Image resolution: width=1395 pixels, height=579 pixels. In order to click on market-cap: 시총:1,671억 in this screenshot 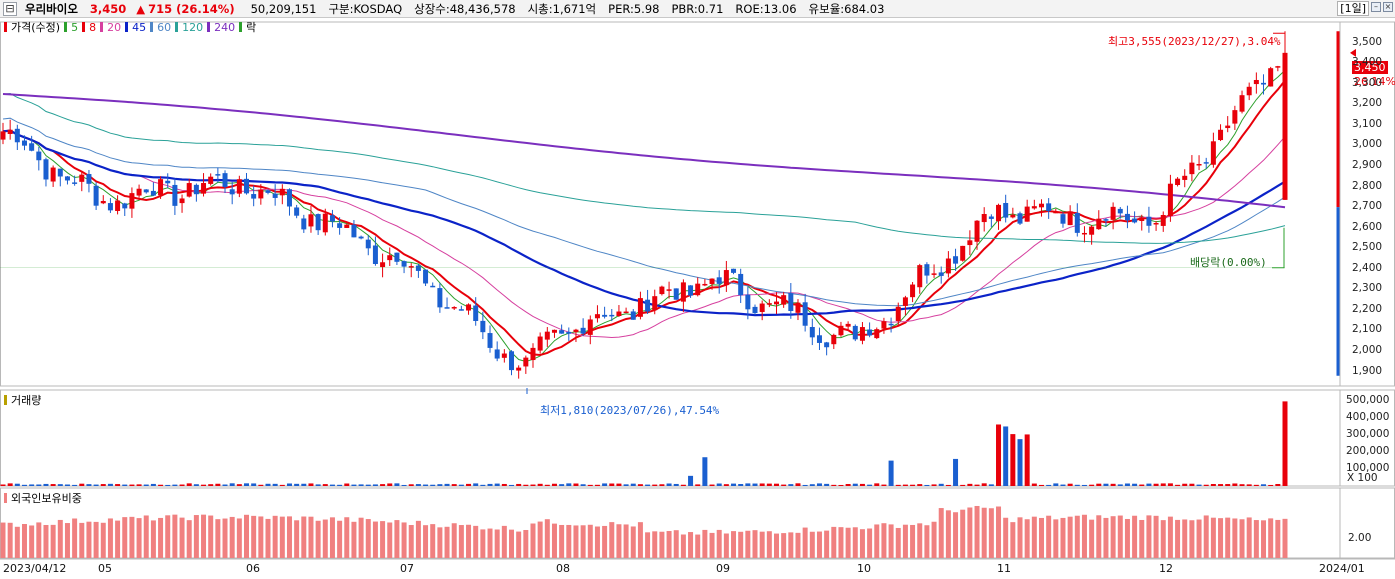, I will do `click(562, 8)`.